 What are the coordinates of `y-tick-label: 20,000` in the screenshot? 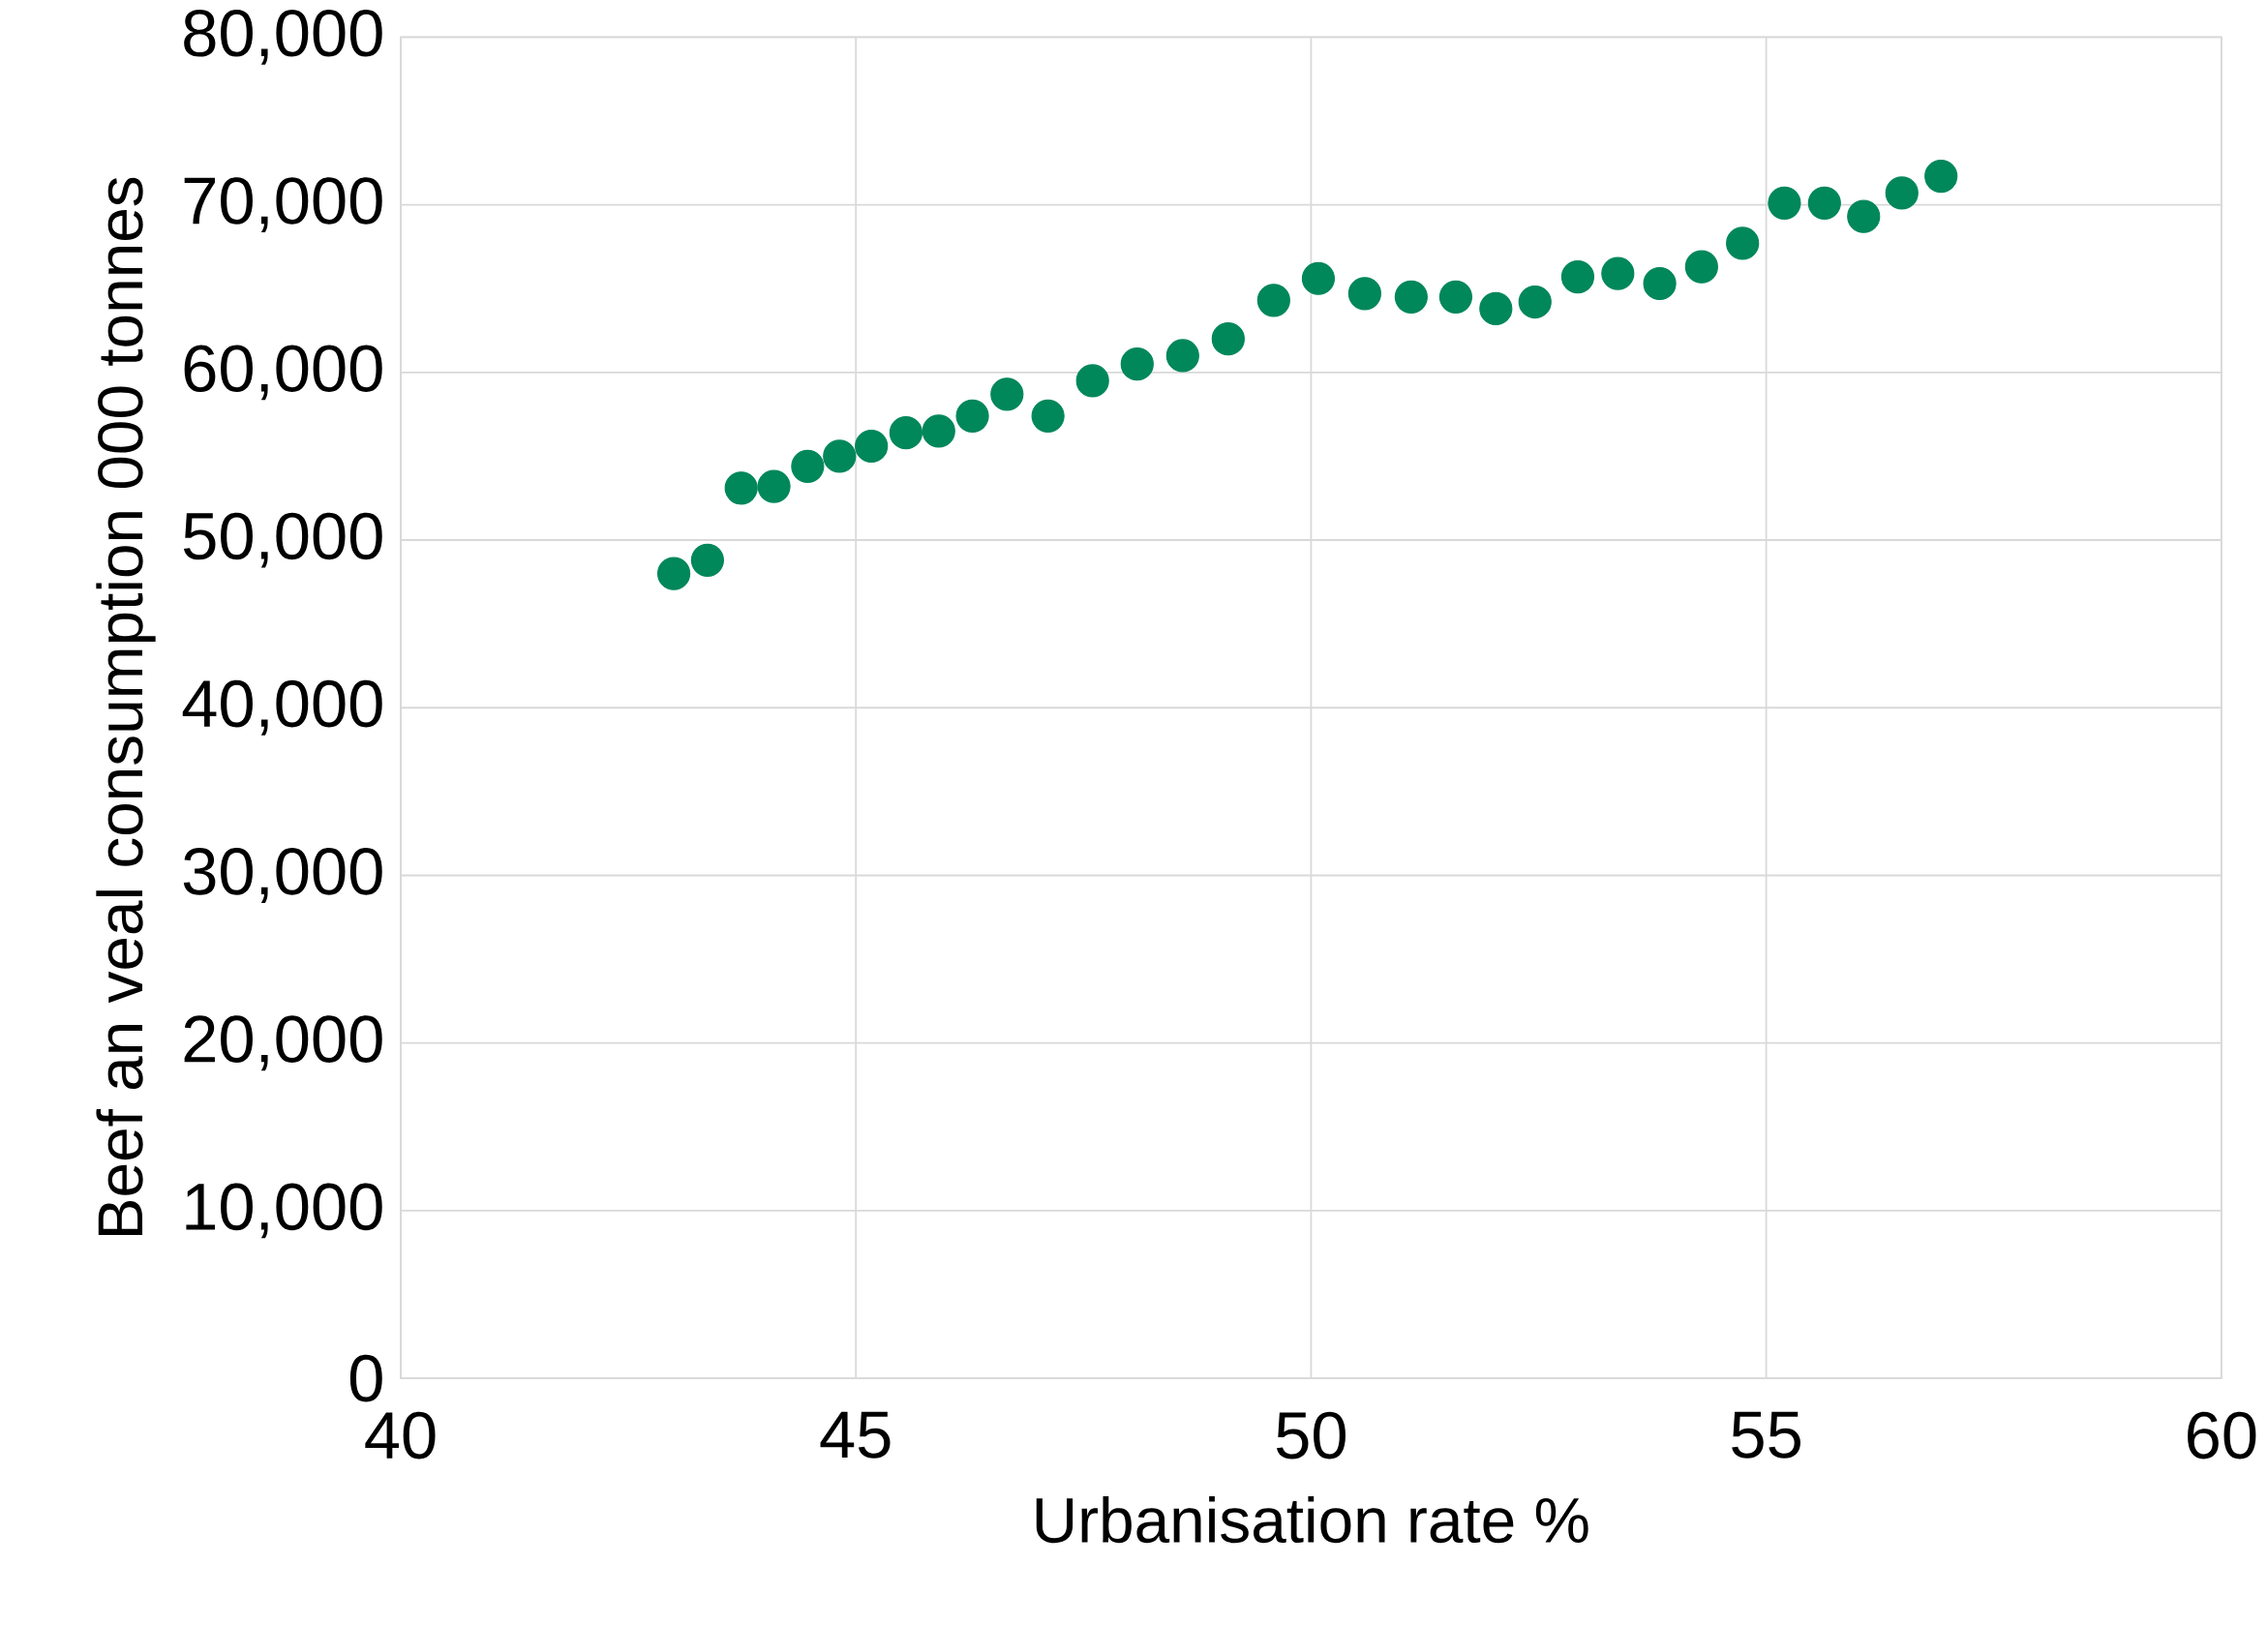 It's located at (283, 1043).